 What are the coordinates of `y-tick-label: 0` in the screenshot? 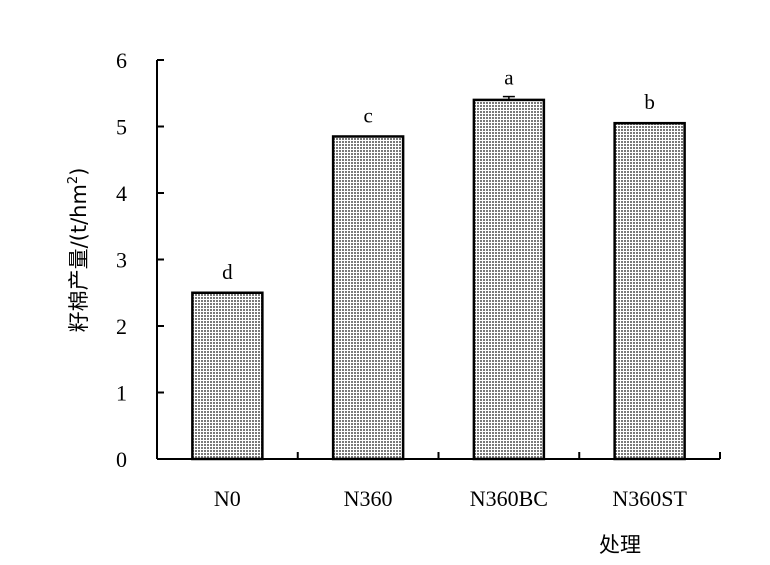 It's located at (121, 459).